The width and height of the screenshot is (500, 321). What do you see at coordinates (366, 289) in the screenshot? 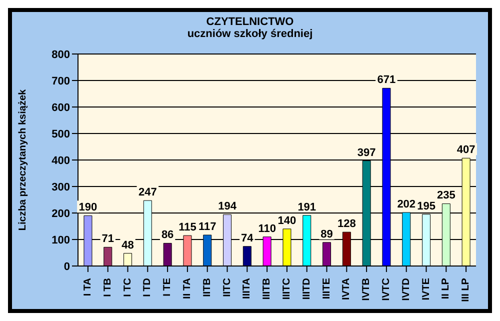
I see `x-tick-label: IVTB` at bounding box center [366, 289].